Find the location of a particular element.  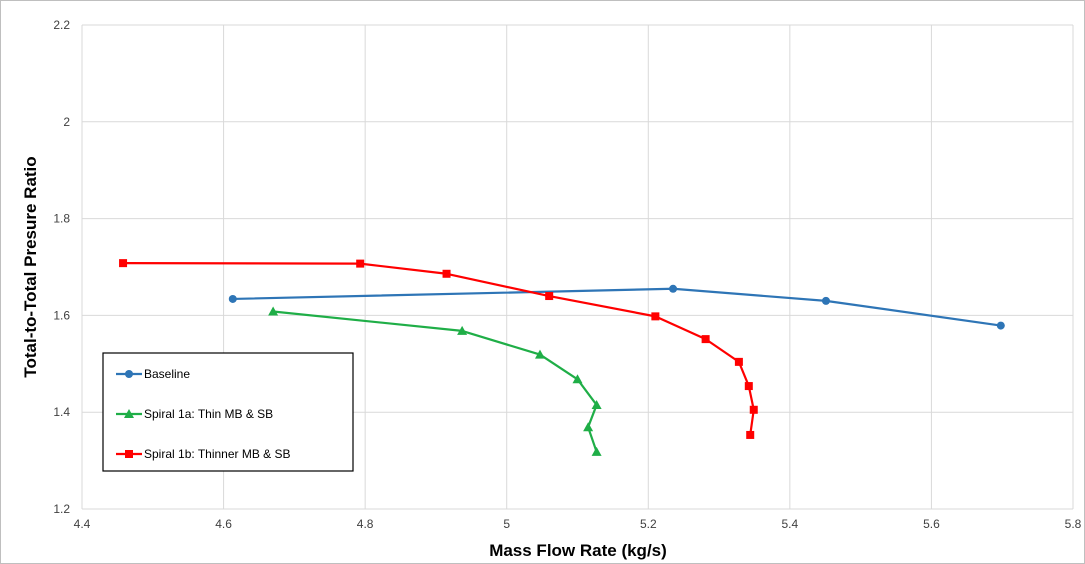

series-baseline is located at coordinates (616, 307).